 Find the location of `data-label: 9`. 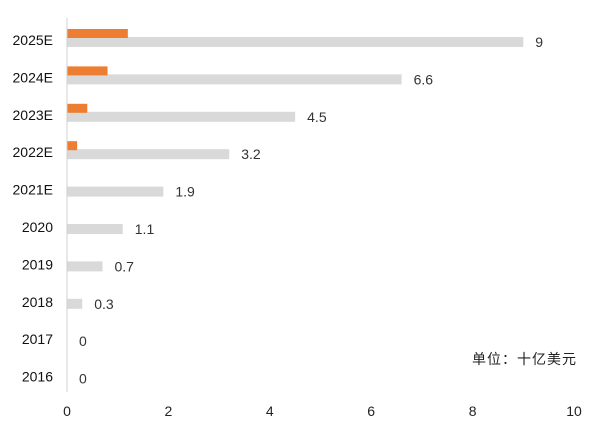

data-label: 9 is located at coordinates (539, 42).